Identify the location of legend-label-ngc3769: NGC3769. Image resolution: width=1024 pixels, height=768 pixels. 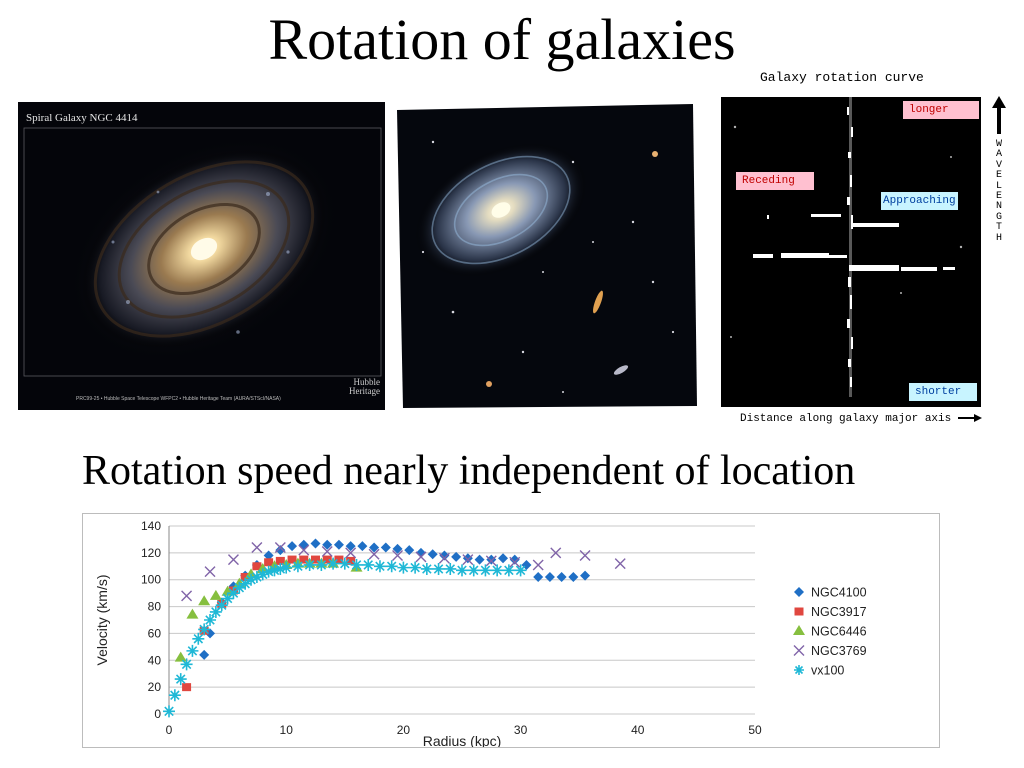
(839, 651).